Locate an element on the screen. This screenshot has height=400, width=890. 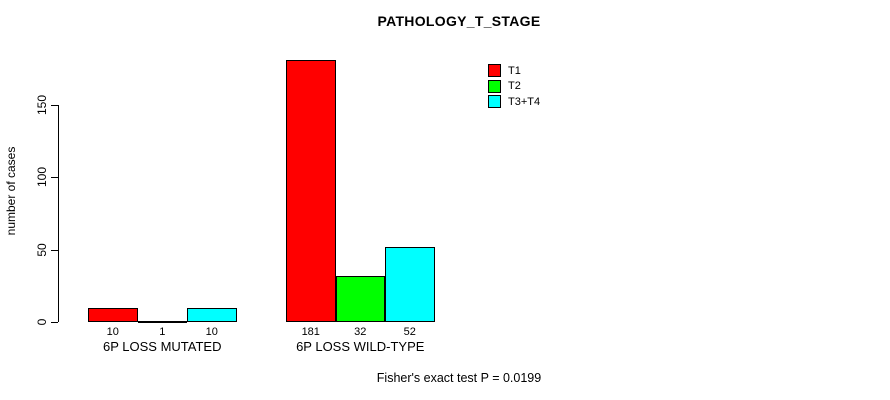
bar-value-label: 32 is located at coordinates (360, 332).